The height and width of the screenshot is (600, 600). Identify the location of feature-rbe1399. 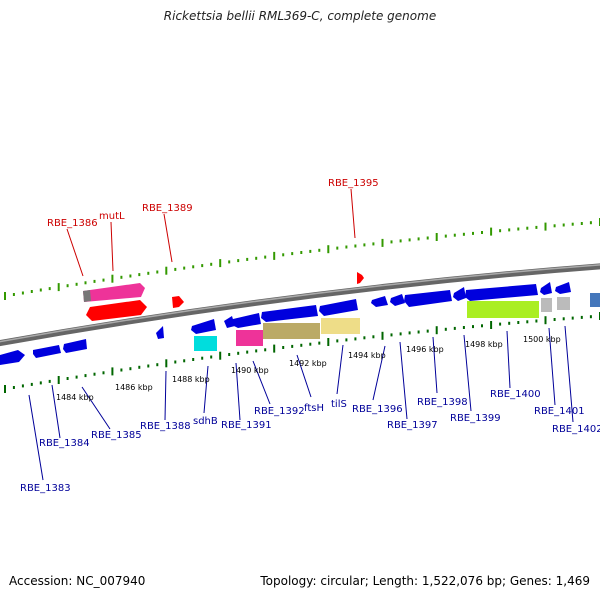
(459, 294).